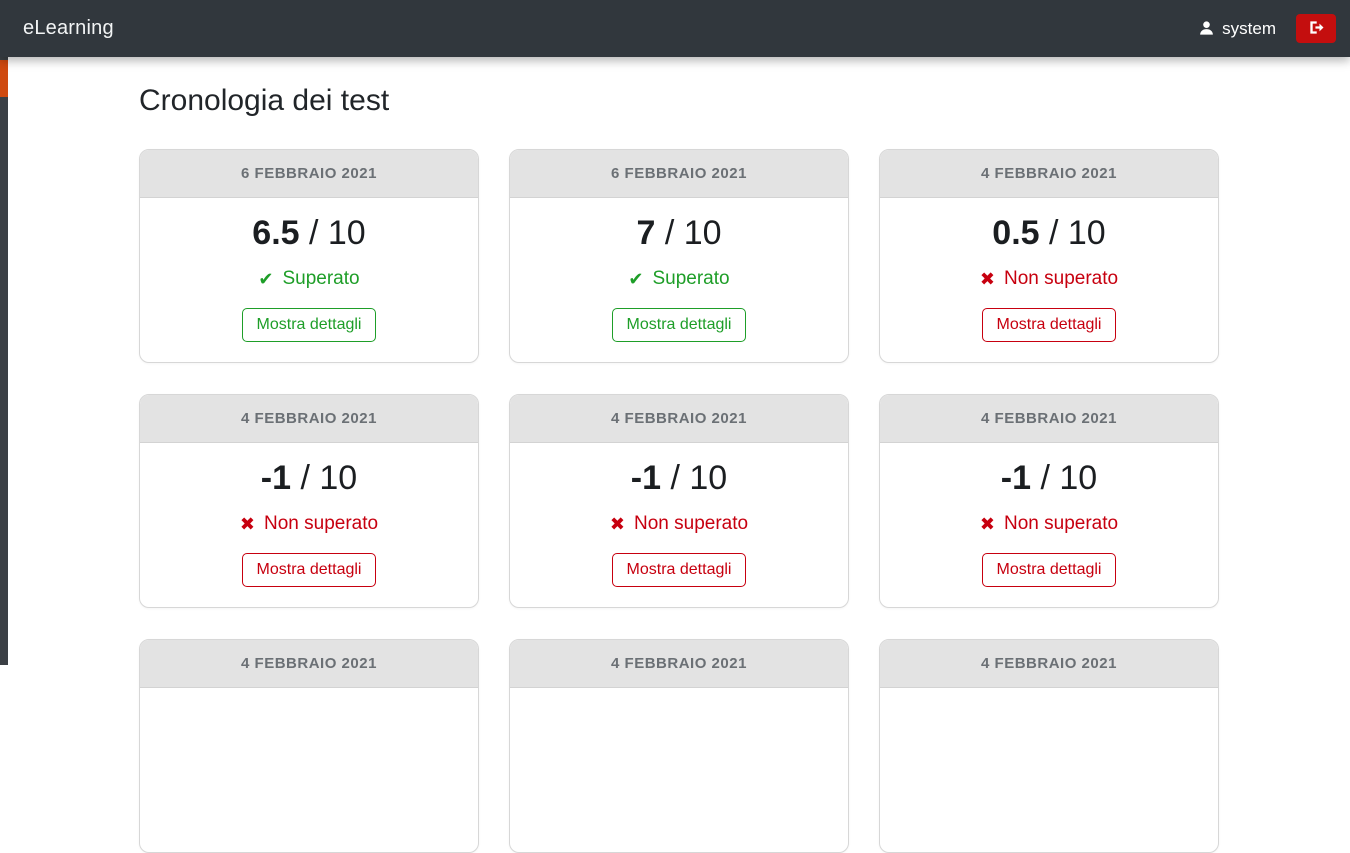 This screenshot has width=1350, height=853. I want to click on test-card-body: 7 / 10 ✔ Superato Mostra dettagli, so click(679, 280).